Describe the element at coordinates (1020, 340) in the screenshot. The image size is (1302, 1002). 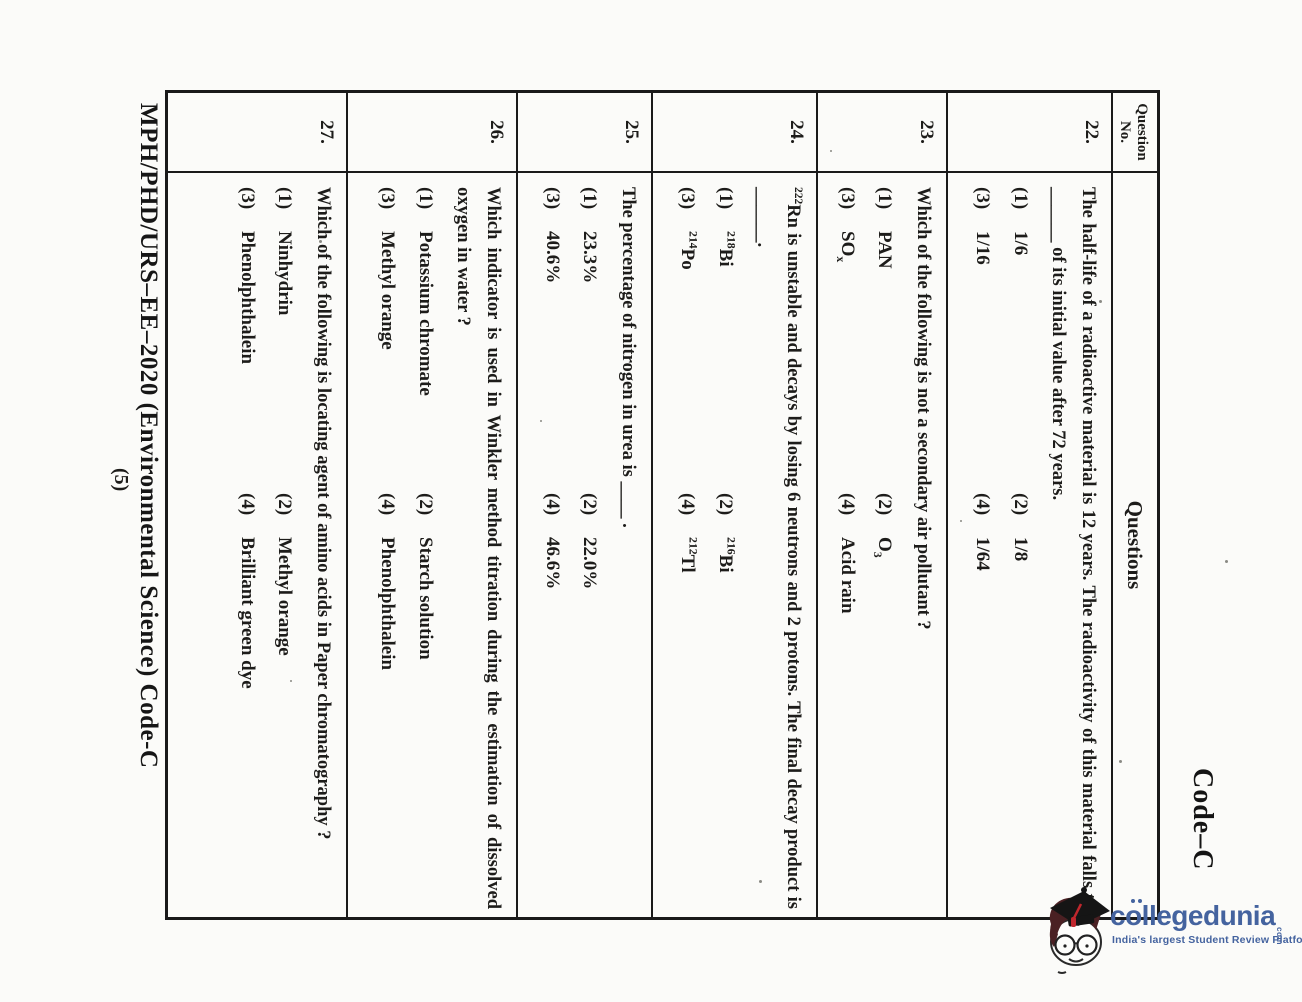
I see `option: (1) 1/6` at that location.